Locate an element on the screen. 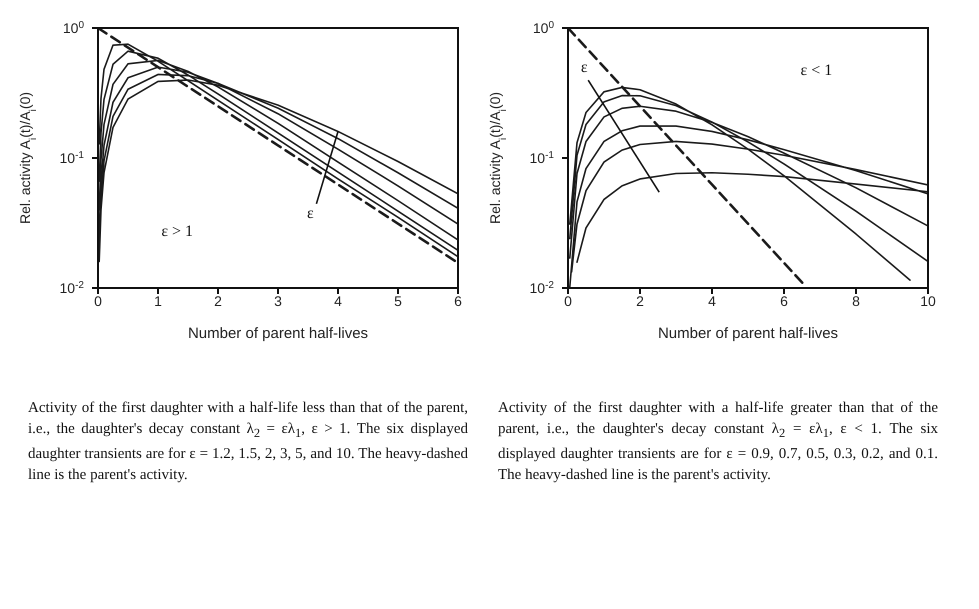  annotation: ε < 1 is located at coordinates (816, 70).